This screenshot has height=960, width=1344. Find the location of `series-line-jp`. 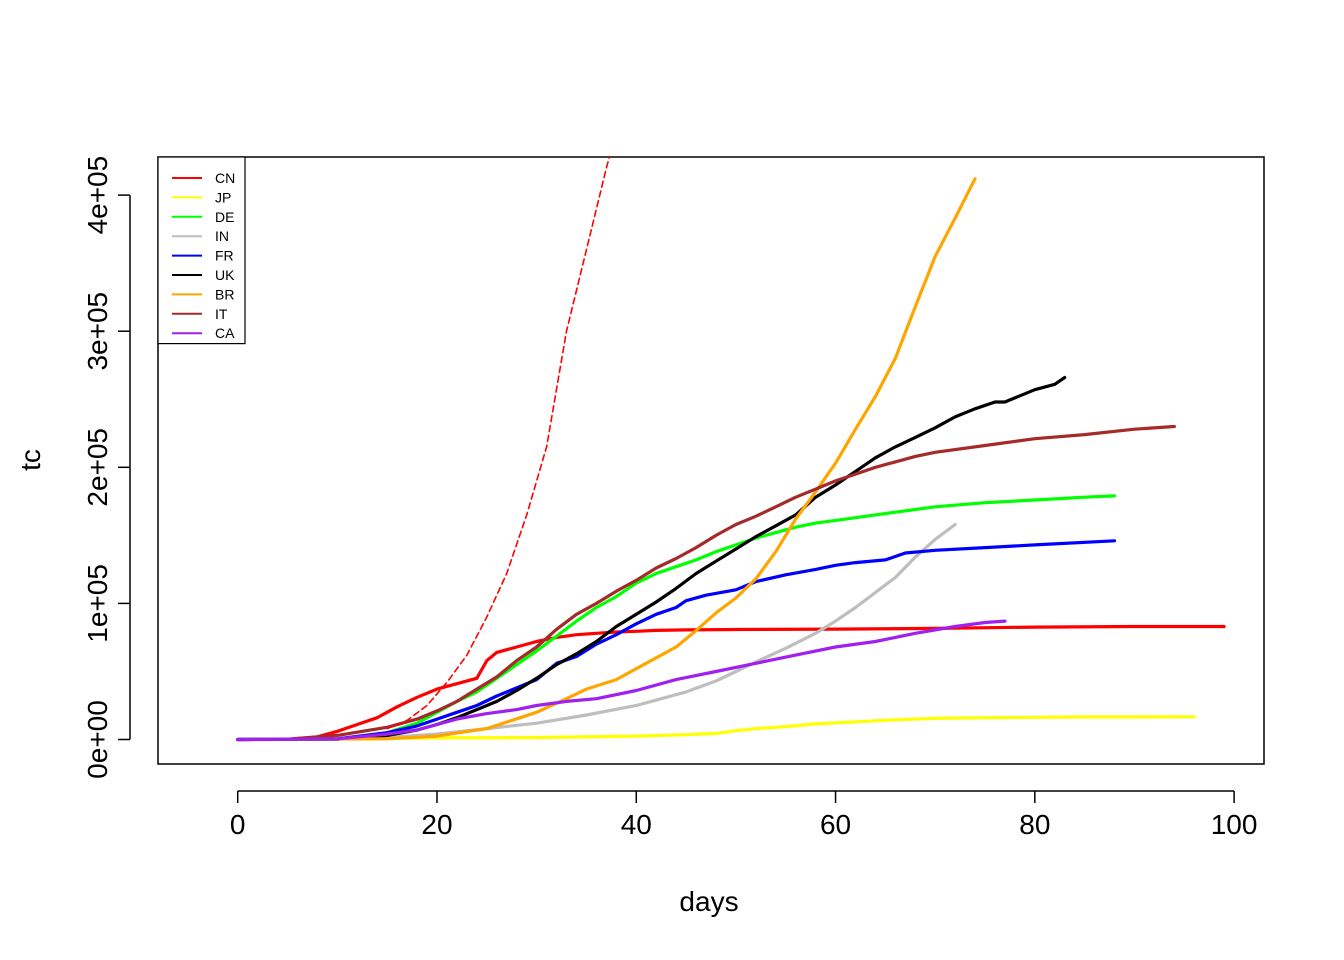

series-line-jp is located at coordinates (716, 728).